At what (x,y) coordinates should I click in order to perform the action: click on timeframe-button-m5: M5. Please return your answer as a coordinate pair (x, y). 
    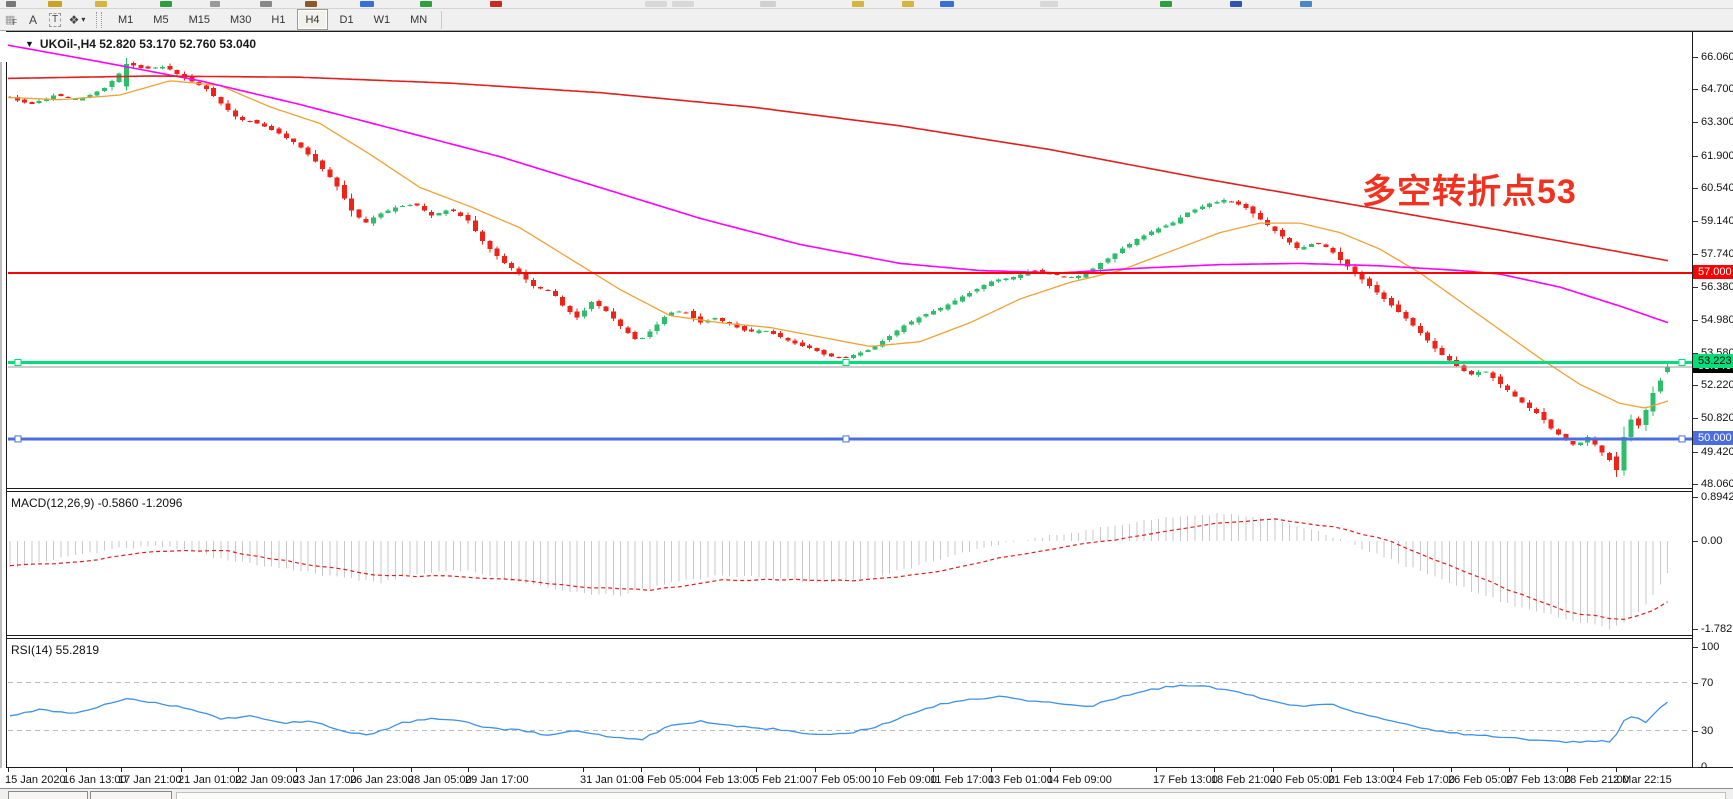
    Looking at the image, I should click on (161, 19).